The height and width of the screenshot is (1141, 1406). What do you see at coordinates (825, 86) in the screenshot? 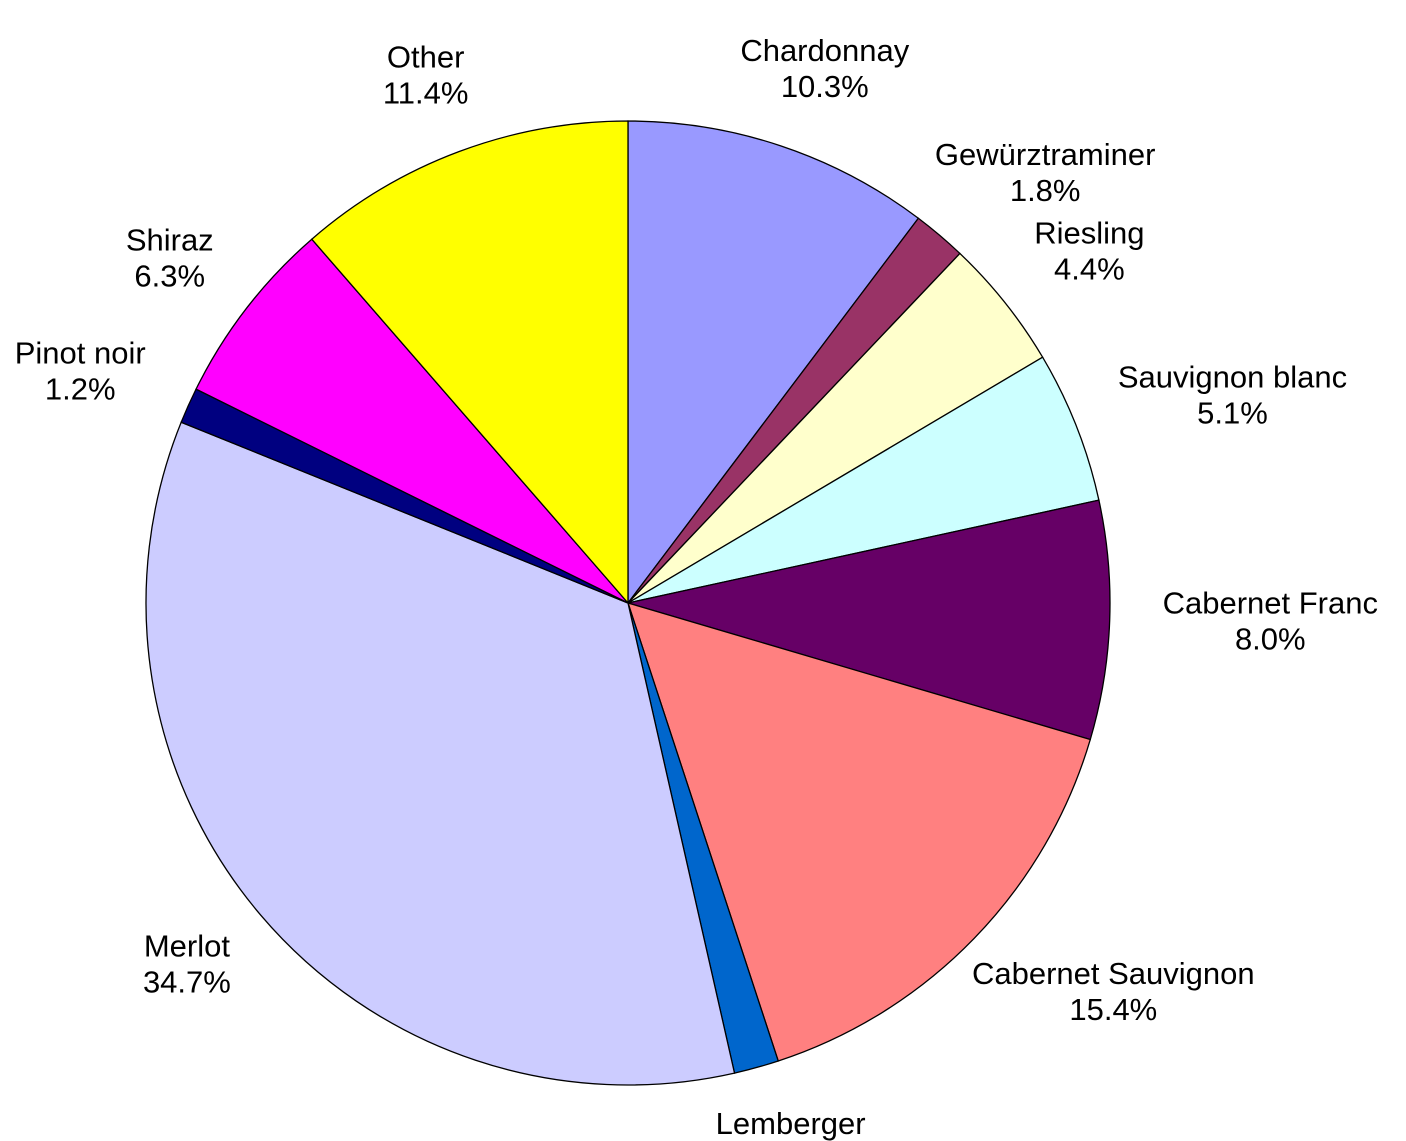
I see `slice-value-label: 10.3%` at bounding box center [825, 86].